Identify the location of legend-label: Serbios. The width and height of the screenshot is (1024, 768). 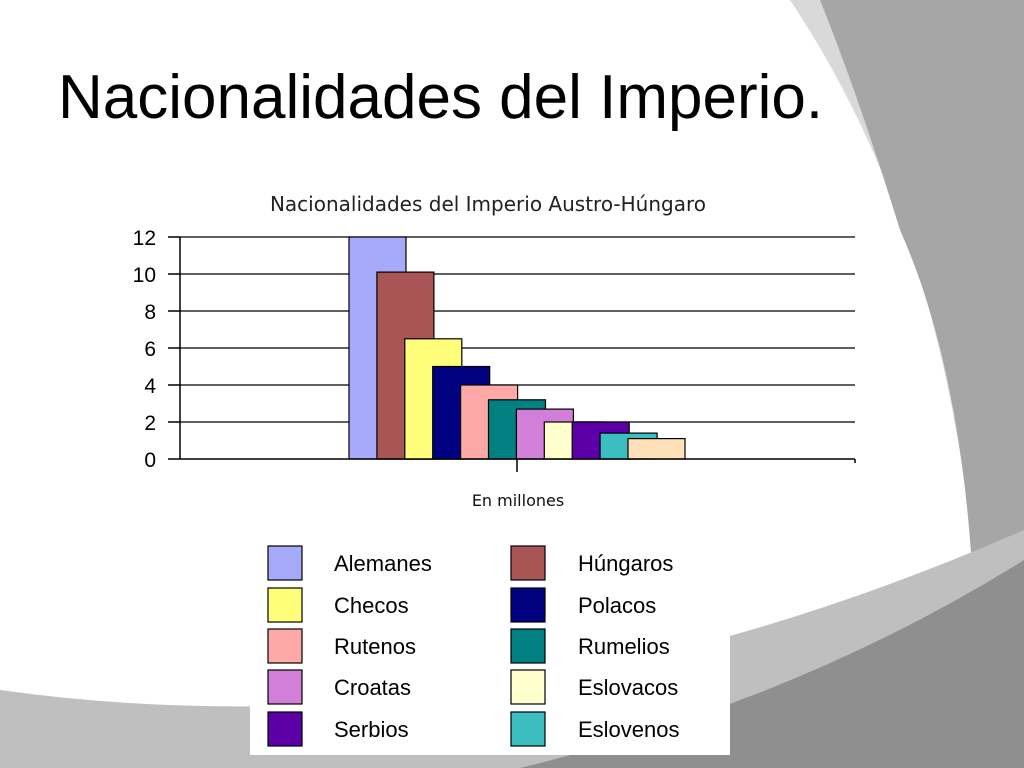
(371, 729).